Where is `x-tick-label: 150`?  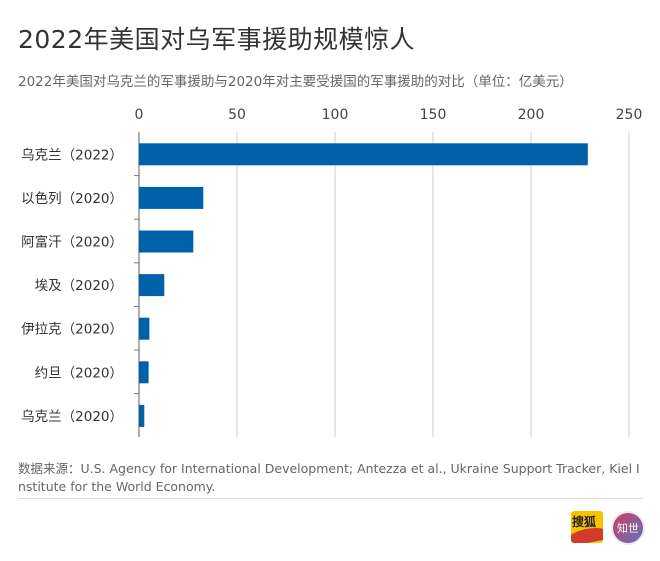
x-tick-label: 150 is located at coordinates (433, 115).